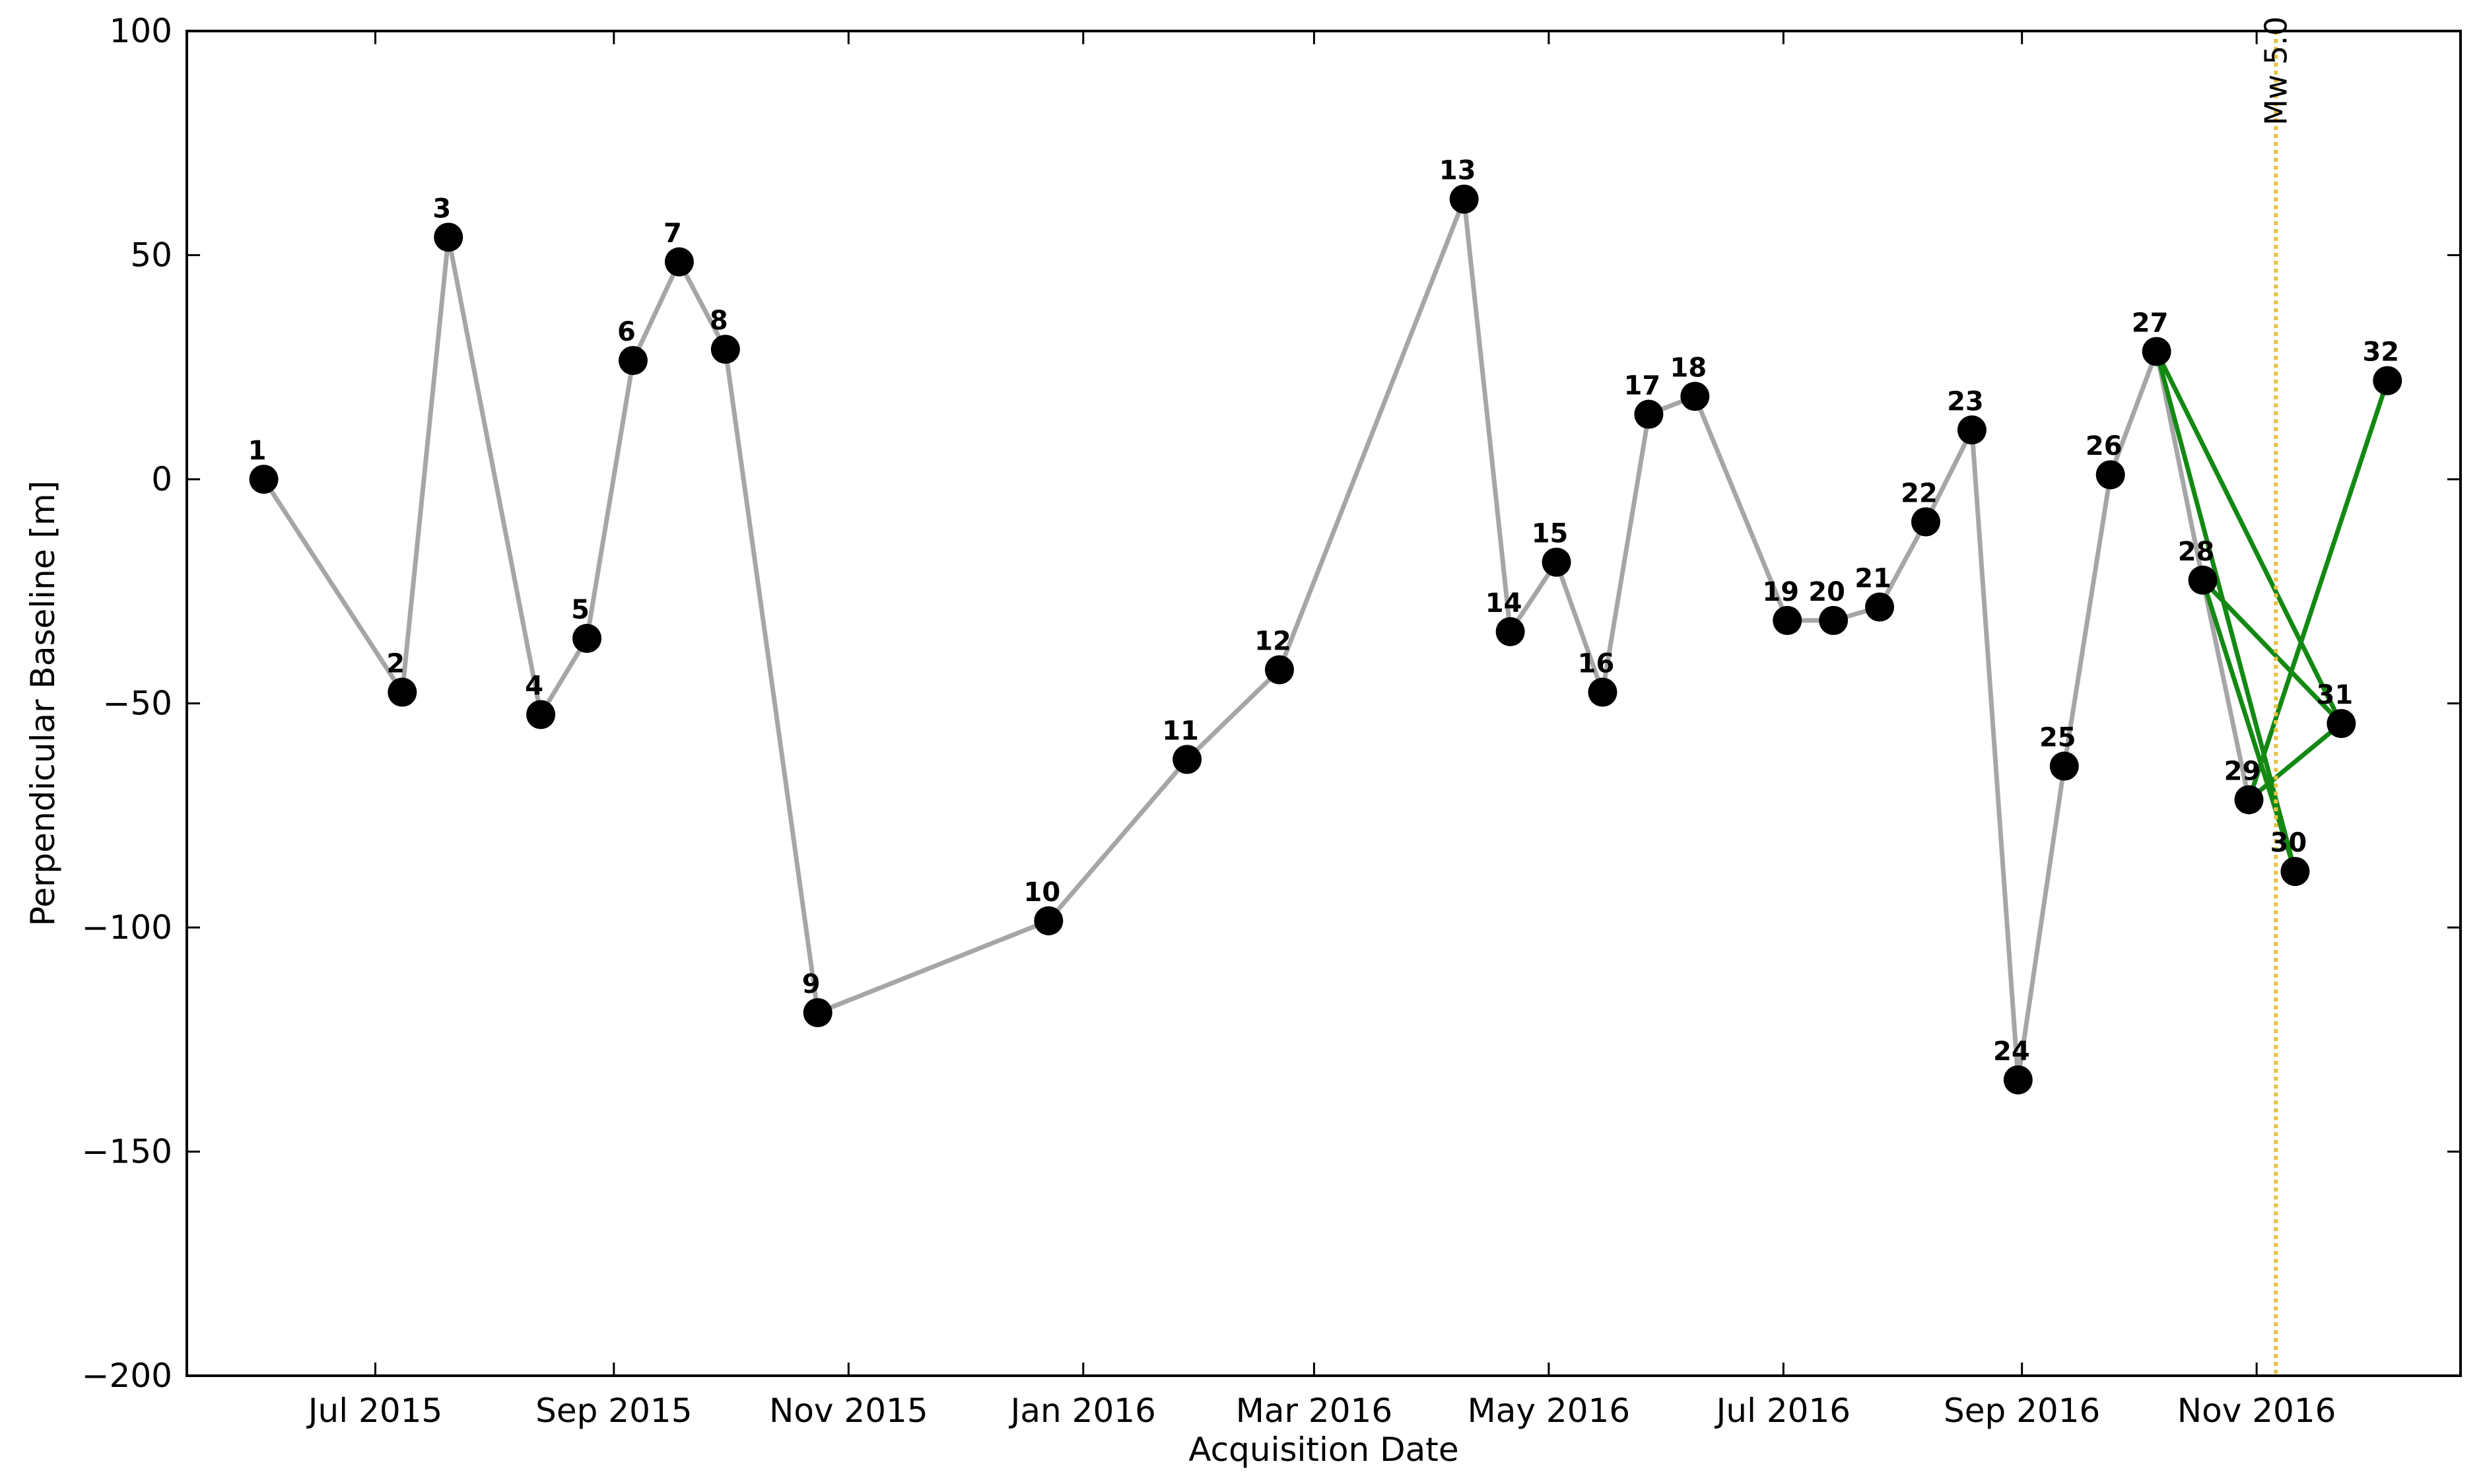  I want to click on acquisition-label-27: 27, so click(2150, 323).